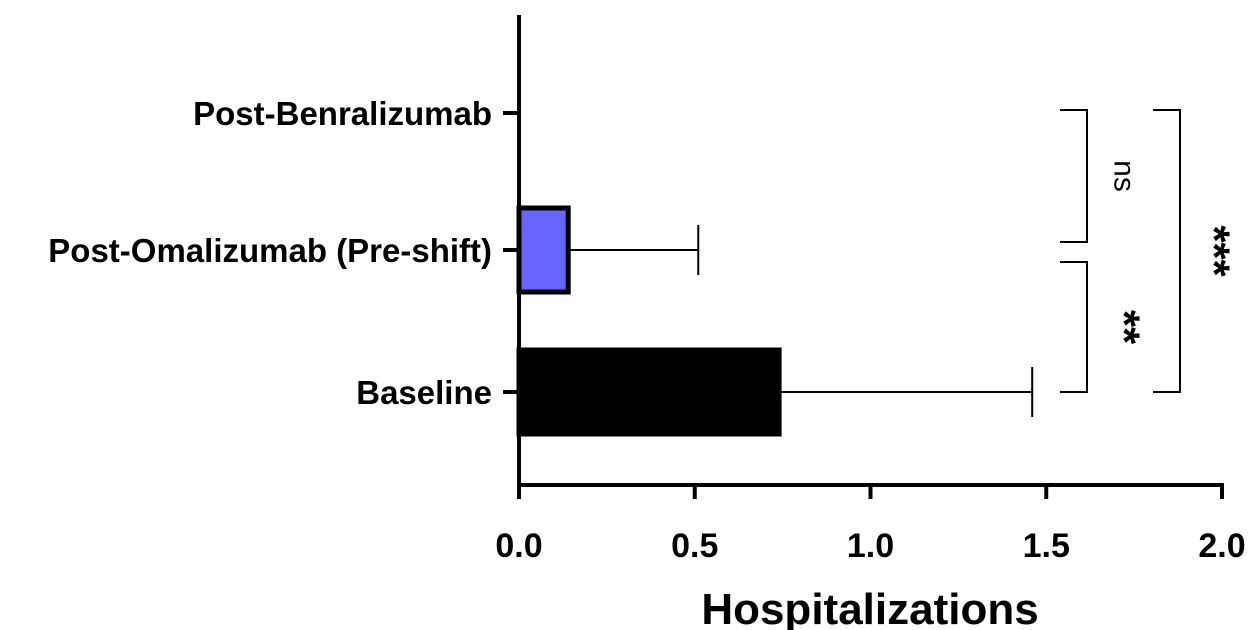  What do you see at coordinates (1046, 546) in the screenshot?
I see `x-tick-label: 1.5` at bounding box center [1046, 546].